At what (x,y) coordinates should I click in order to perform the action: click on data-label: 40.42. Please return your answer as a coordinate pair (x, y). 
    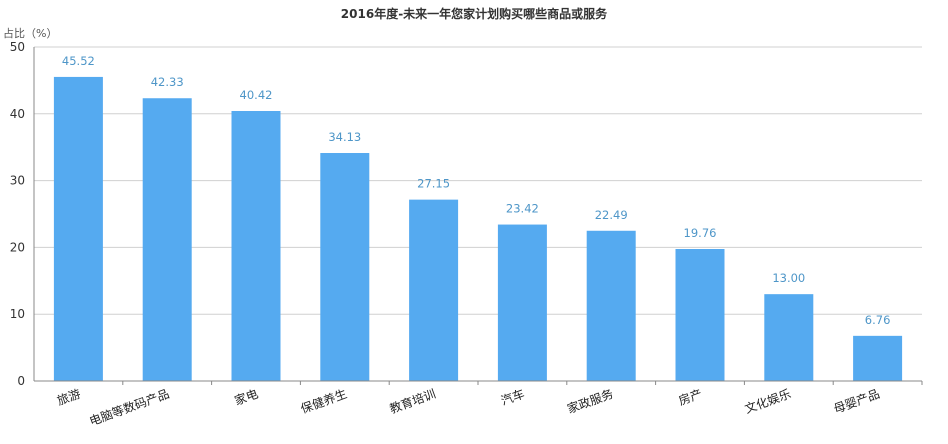
    Looking at the image, I should click on (256, 95).